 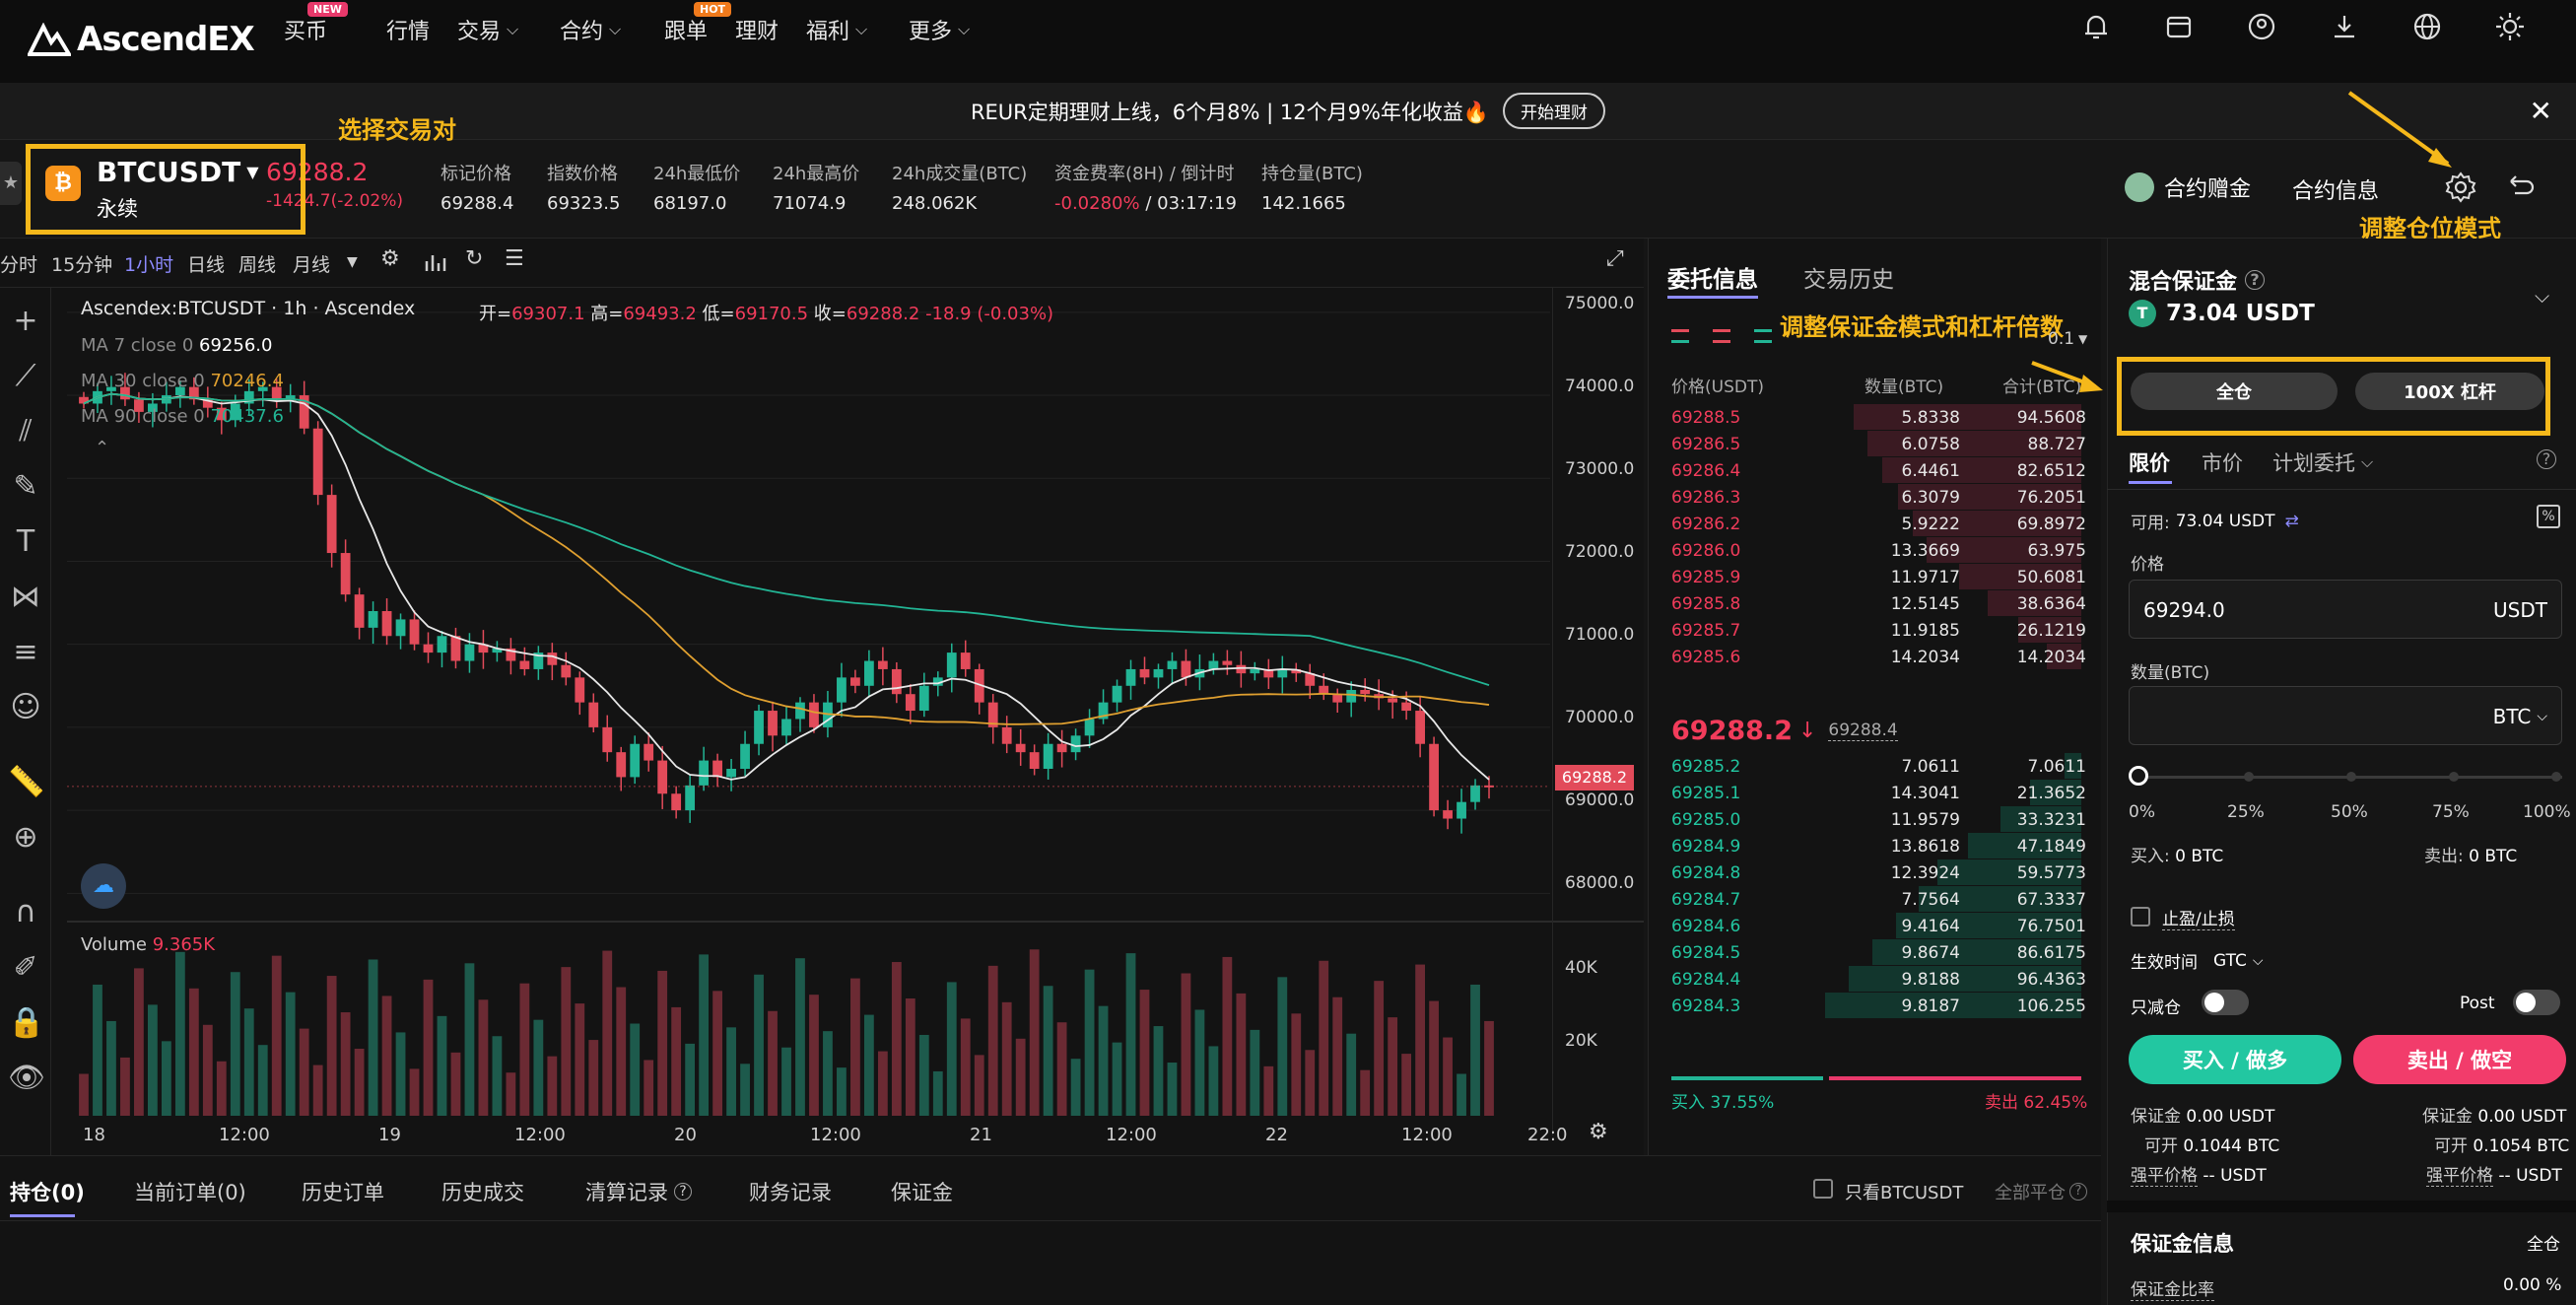 What do you see at coordinates (11, 183) in the screenshot?
I see `star-favorite-icon: ★` at bounding box center [11, 183].